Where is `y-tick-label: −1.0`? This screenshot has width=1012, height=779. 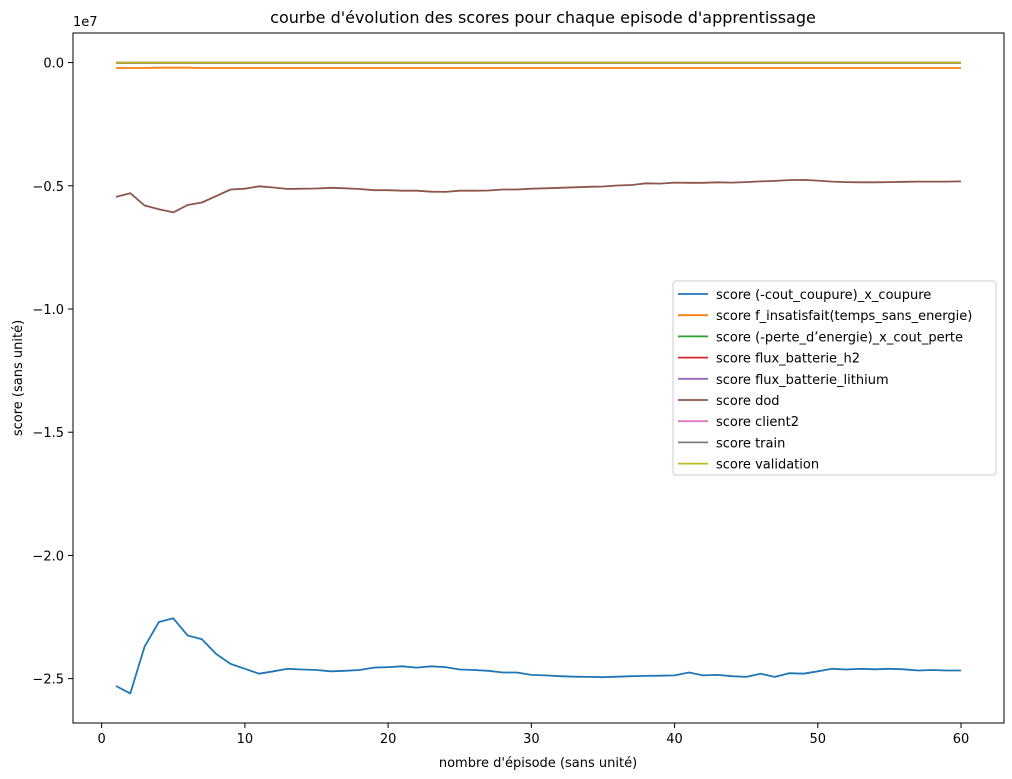 y-tick-label: −1.0 is located at coordinates (48, 310).